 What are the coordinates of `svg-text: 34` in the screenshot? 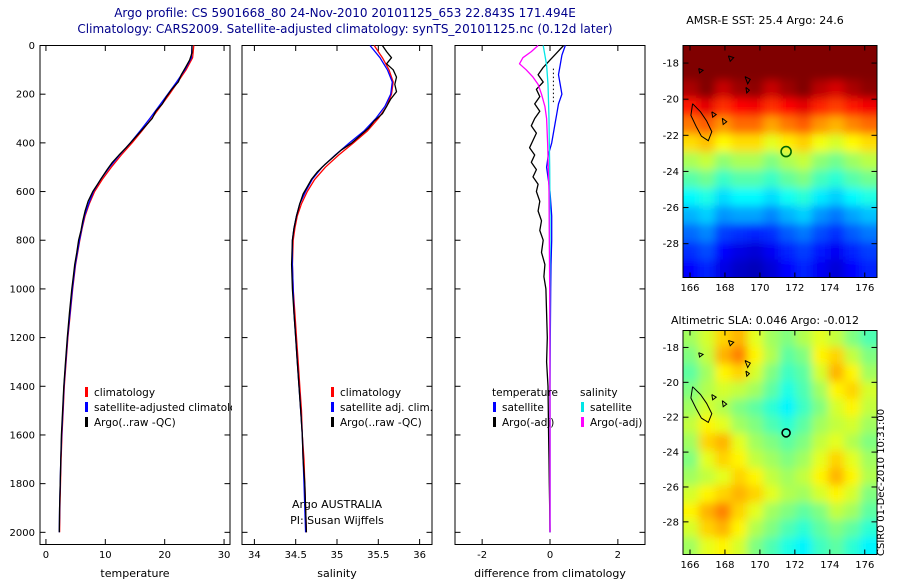 It's located at (254, 555).